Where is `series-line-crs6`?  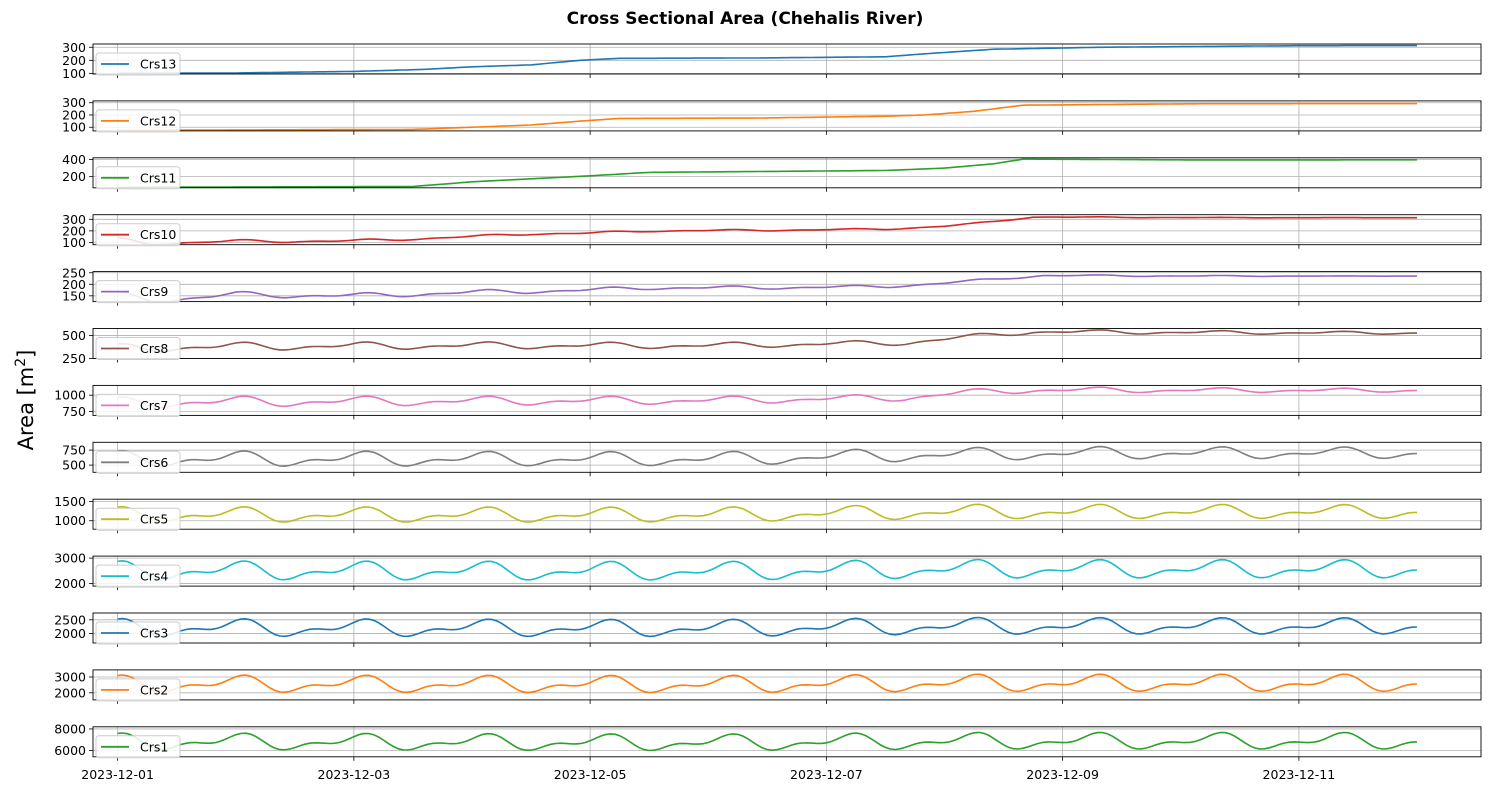
series-line-crs6 is located at coordinates (767, 456).